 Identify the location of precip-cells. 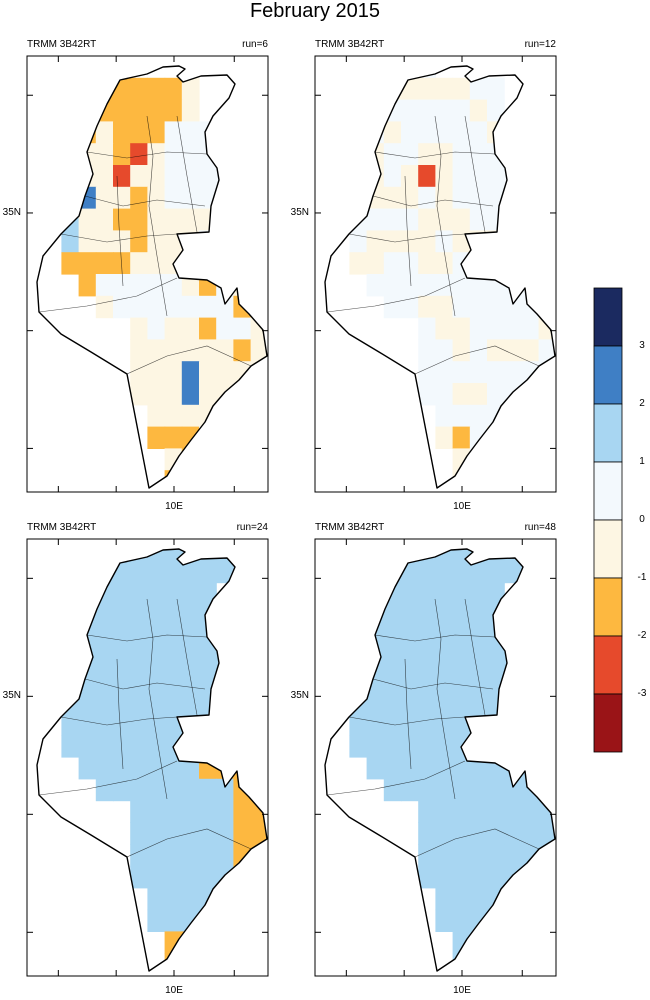
(452, 277).